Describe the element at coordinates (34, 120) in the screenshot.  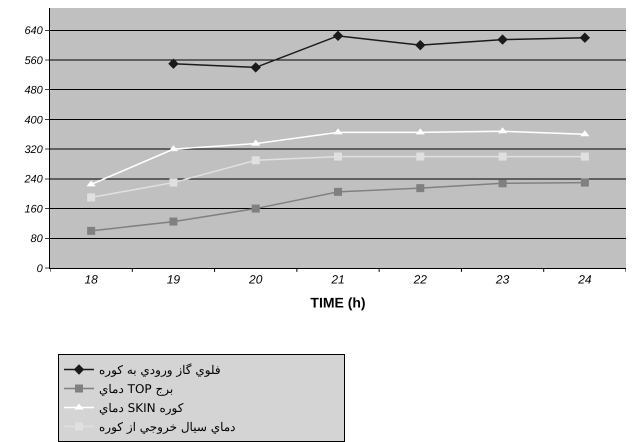
I see `y-tick-label: 400` at that location.